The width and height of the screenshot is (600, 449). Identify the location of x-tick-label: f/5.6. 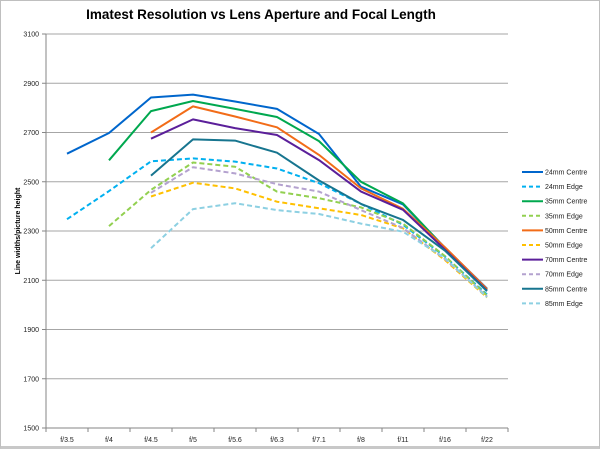
(235, 440).